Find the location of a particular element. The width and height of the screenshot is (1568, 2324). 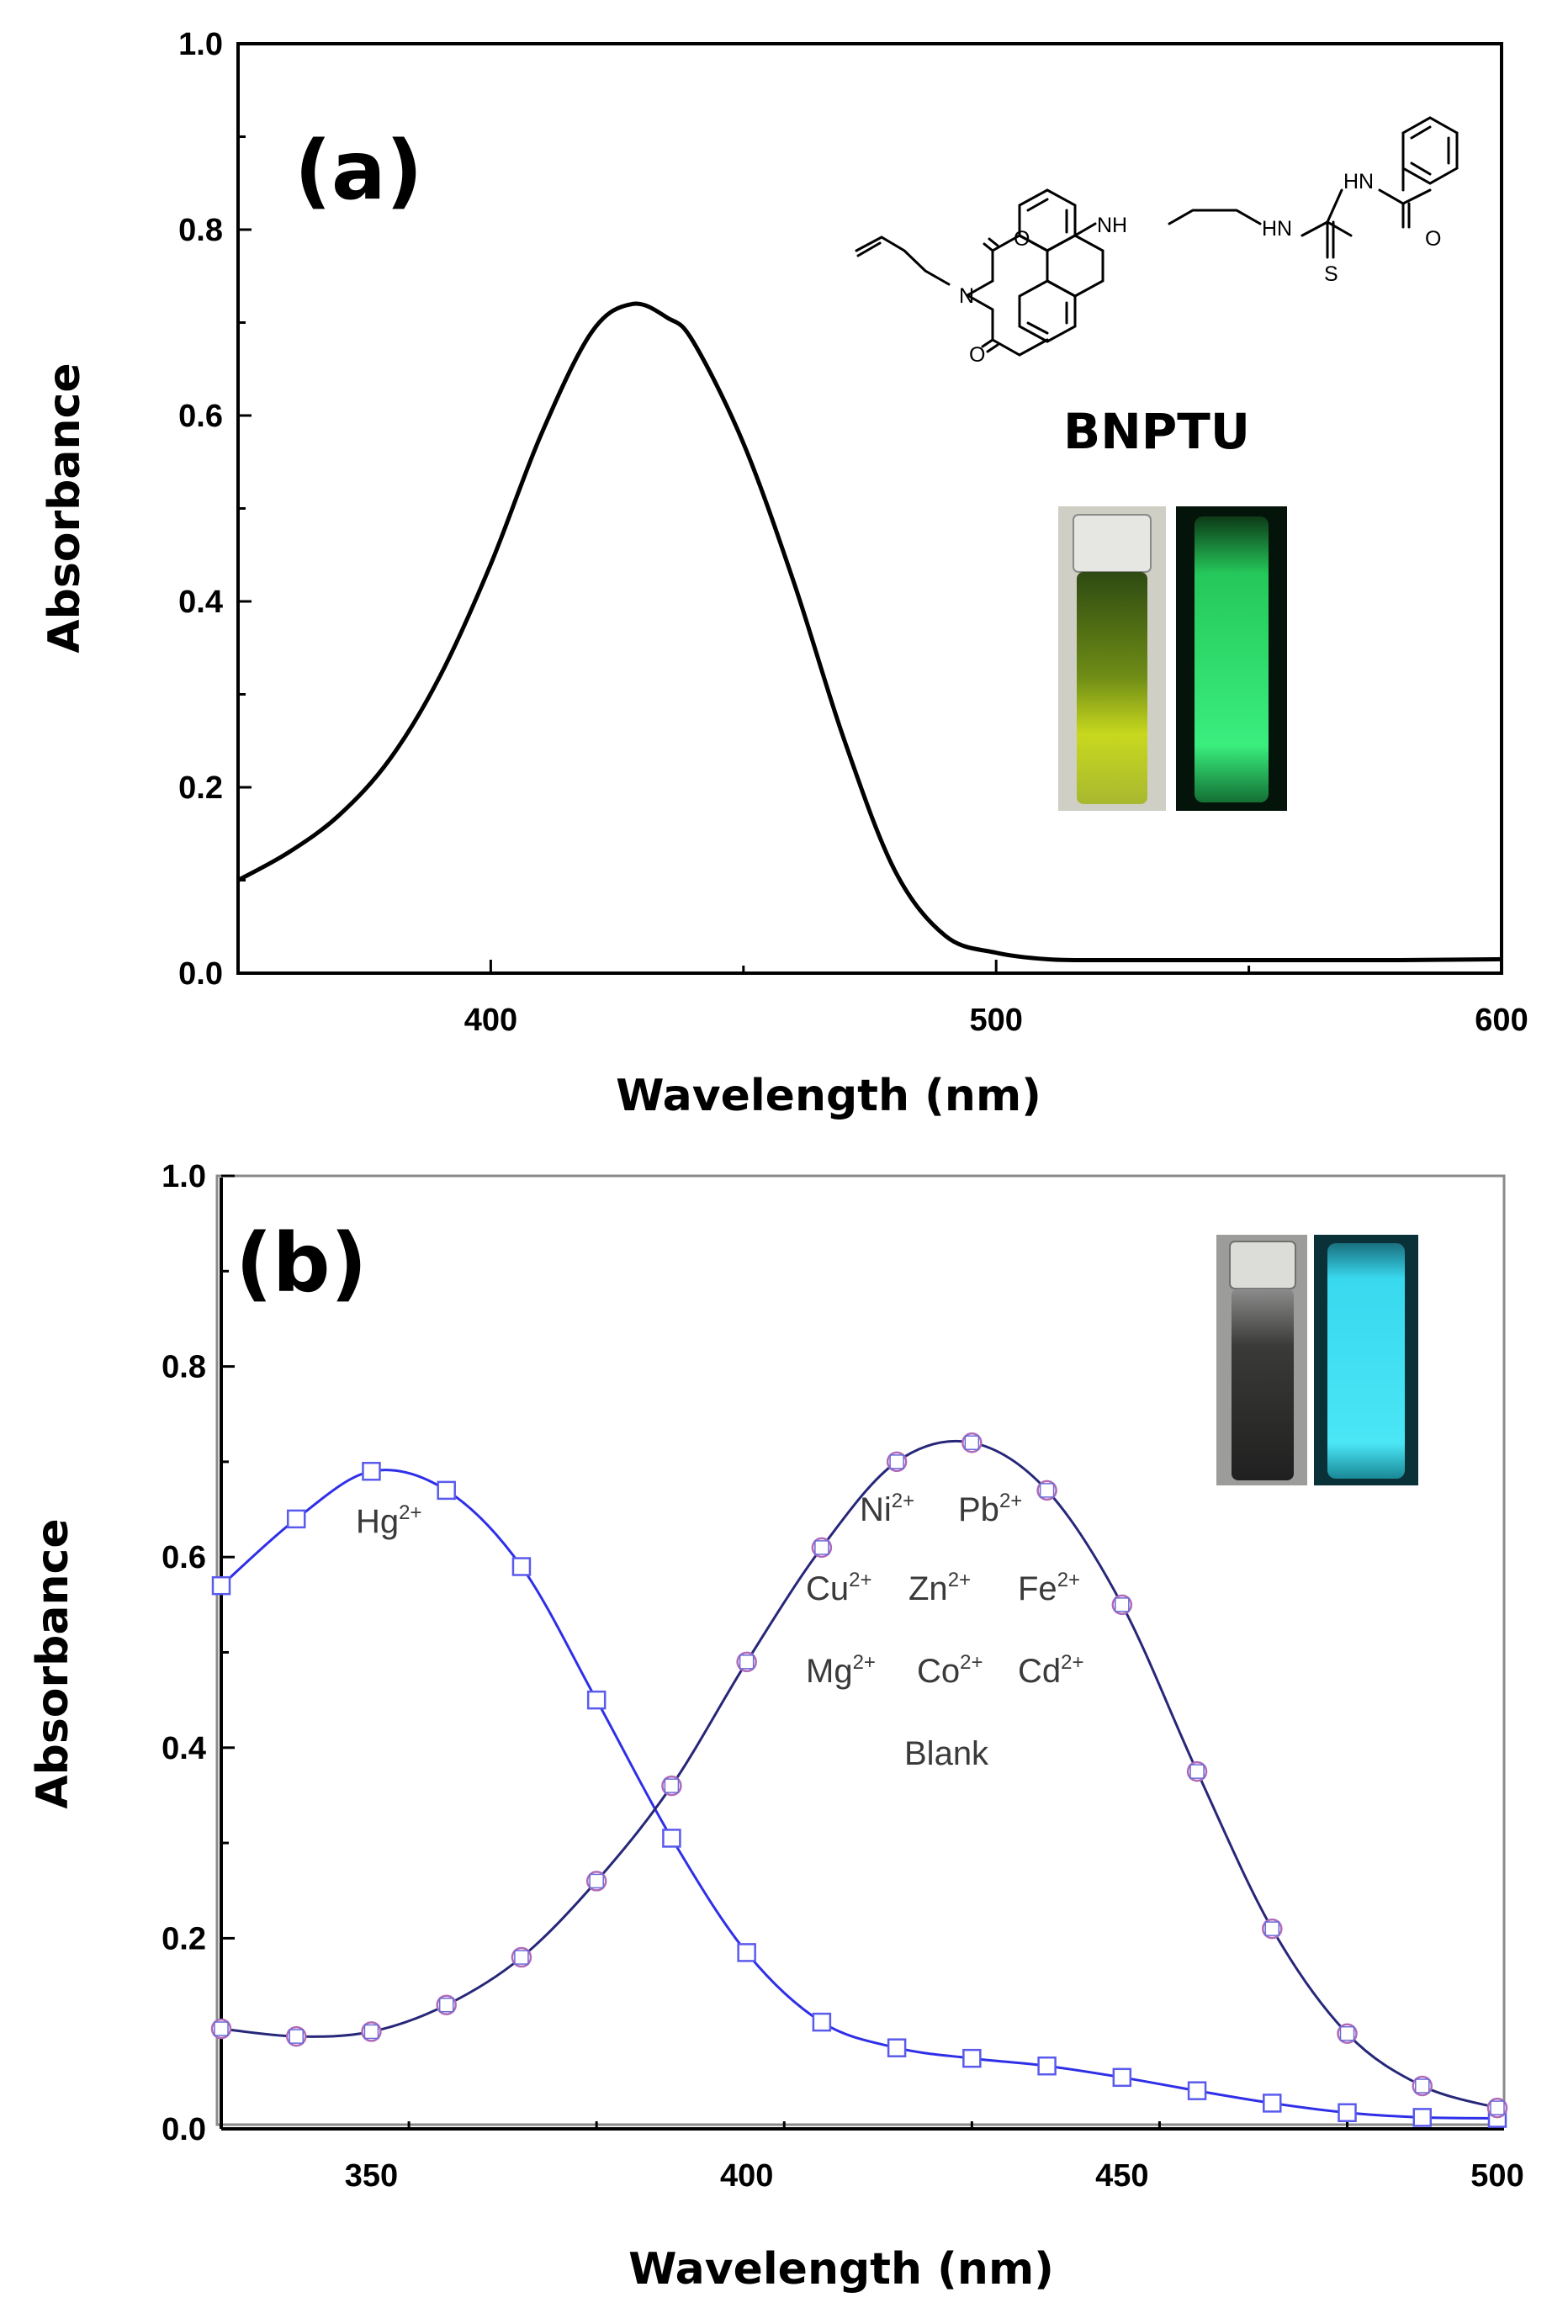

panel-a-y-axis-title: Absorbance is located at coordinates (65, 508).